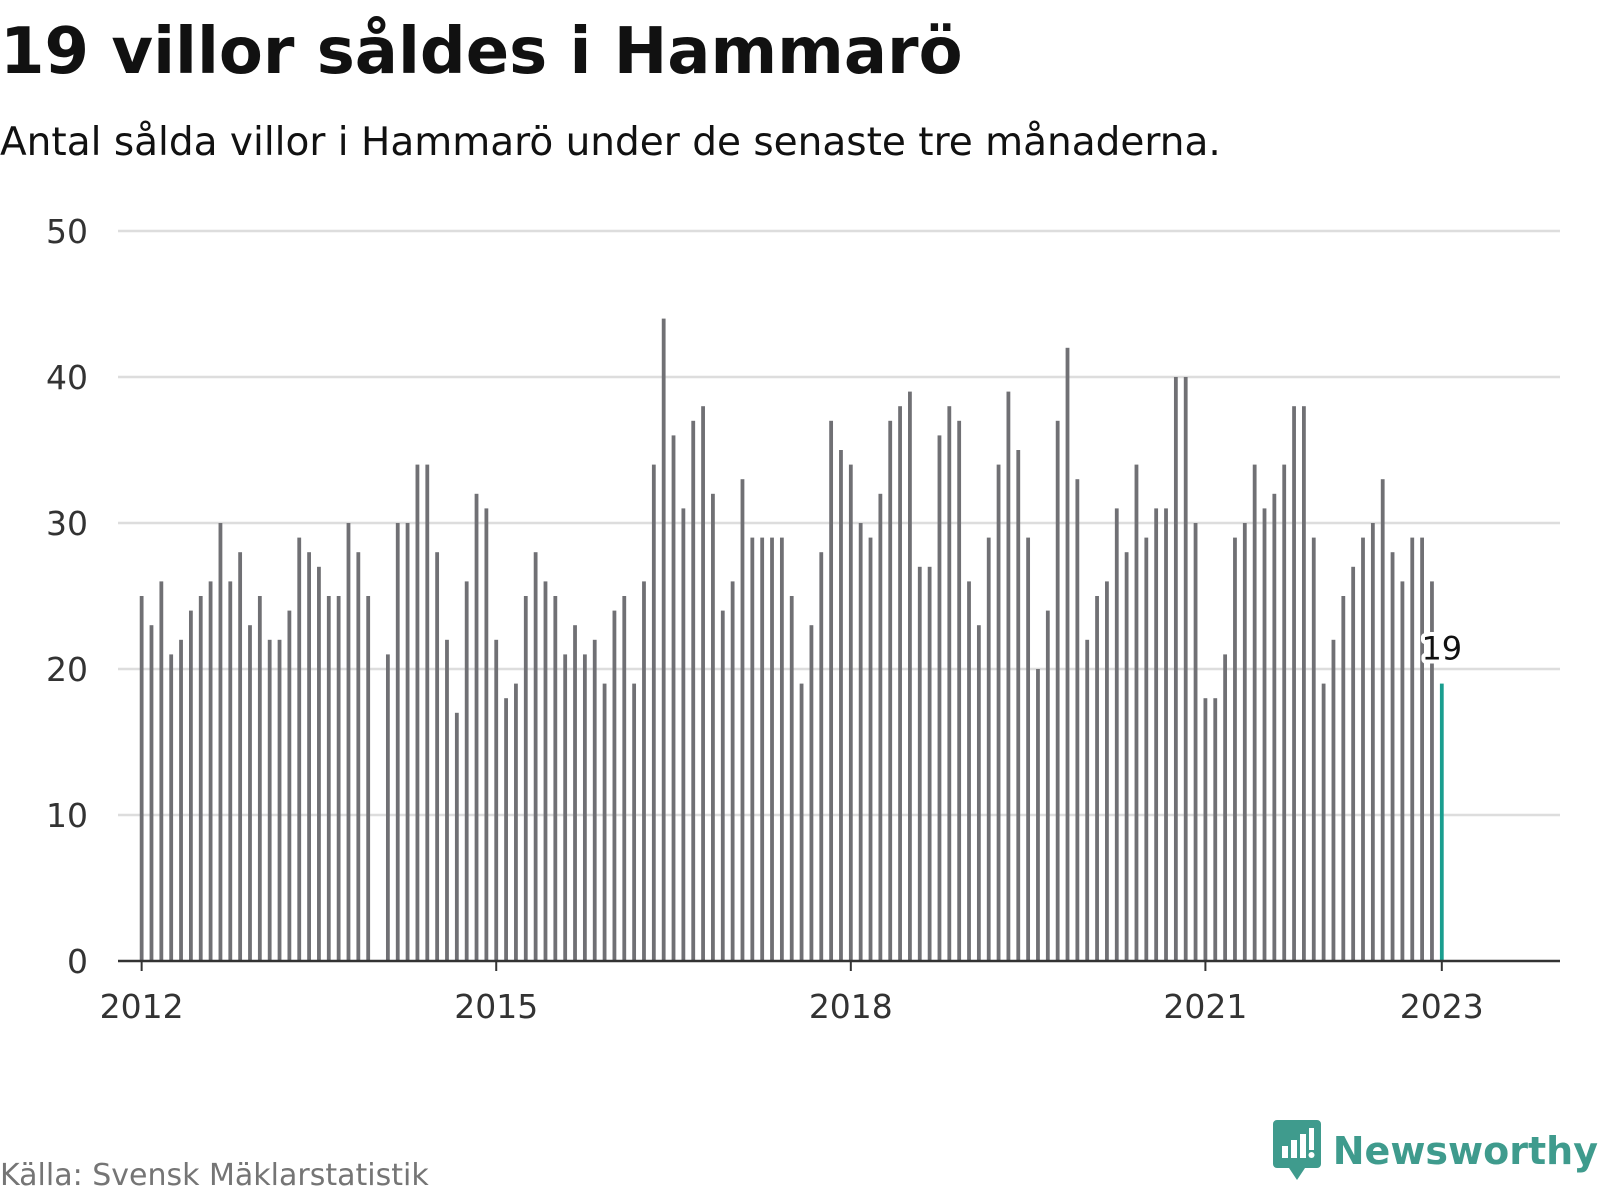 This screenshot has height=1200, width=1600. Describe the element at coordinates (214, 1175) in the screenshot. I see `source-note: Källa: Svensk Mäklarstatistik` at that location.